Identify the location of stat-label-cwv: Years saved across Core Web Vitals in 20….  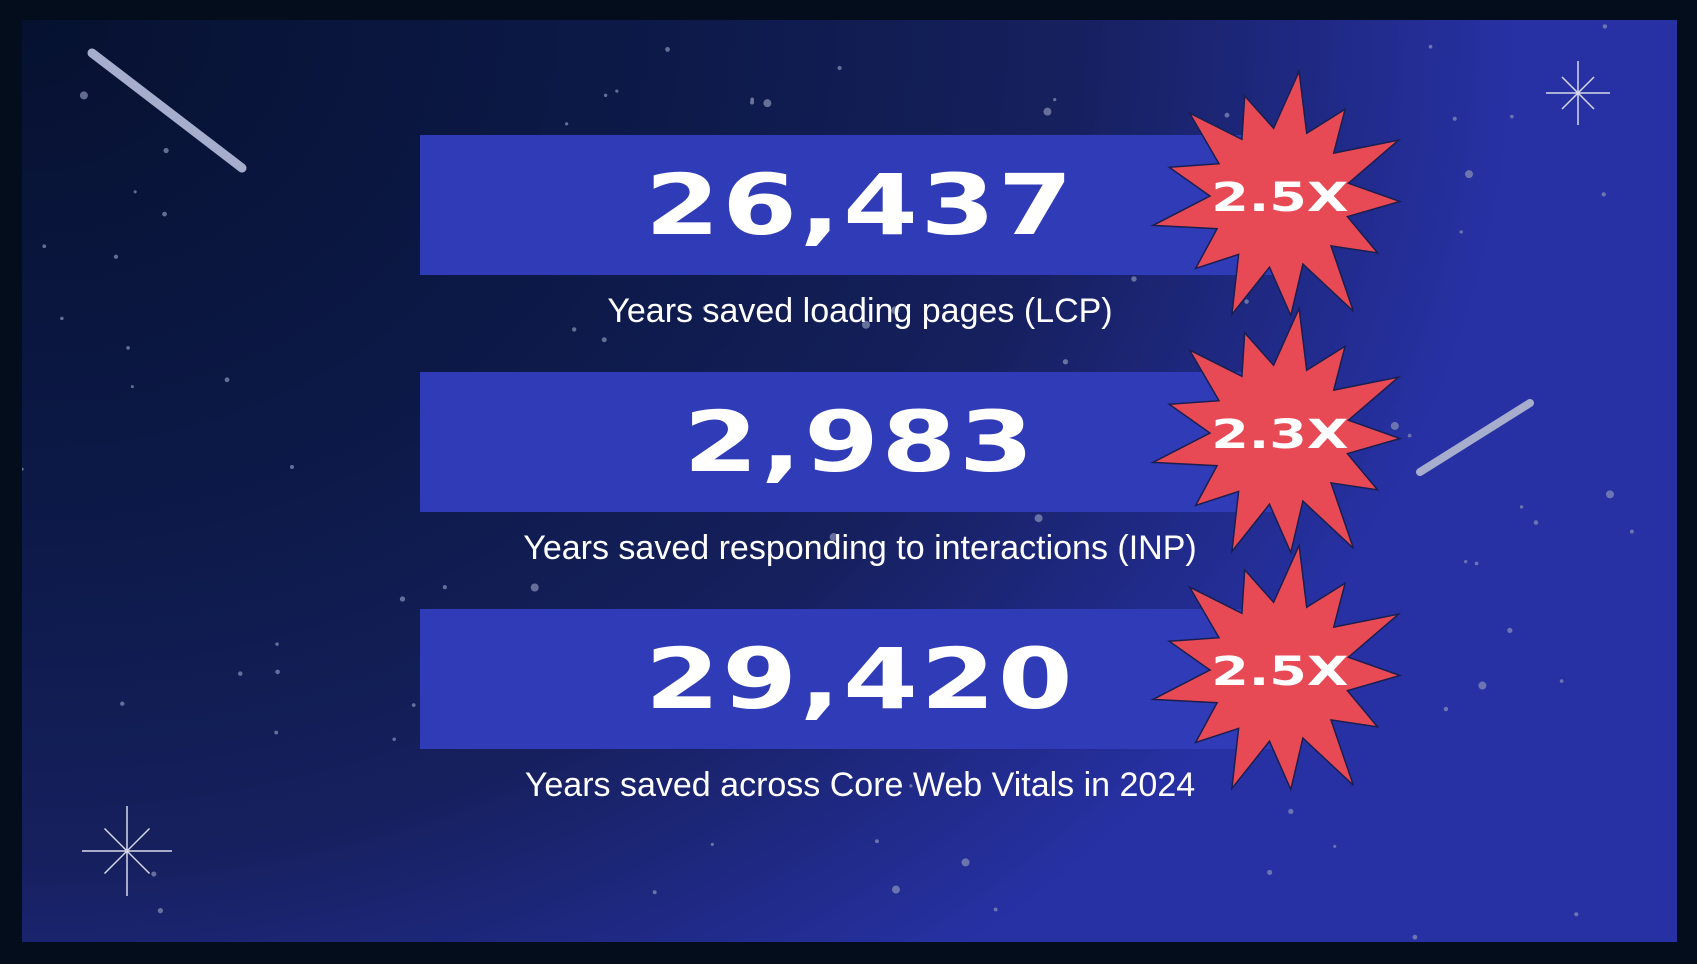
(860, 785).